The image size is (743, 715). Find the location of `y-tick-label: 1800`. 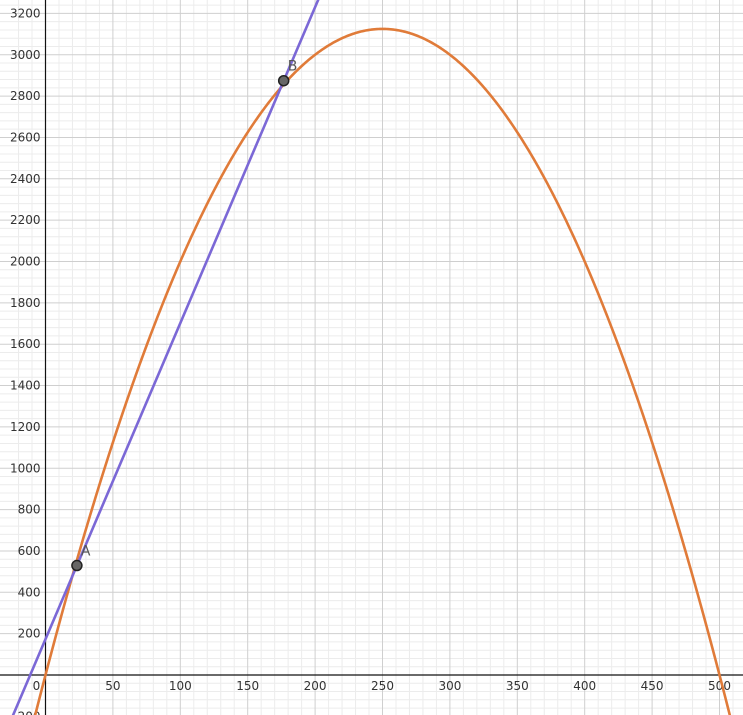

y-tick-label: 1800 is located at coordinates (25, 303).